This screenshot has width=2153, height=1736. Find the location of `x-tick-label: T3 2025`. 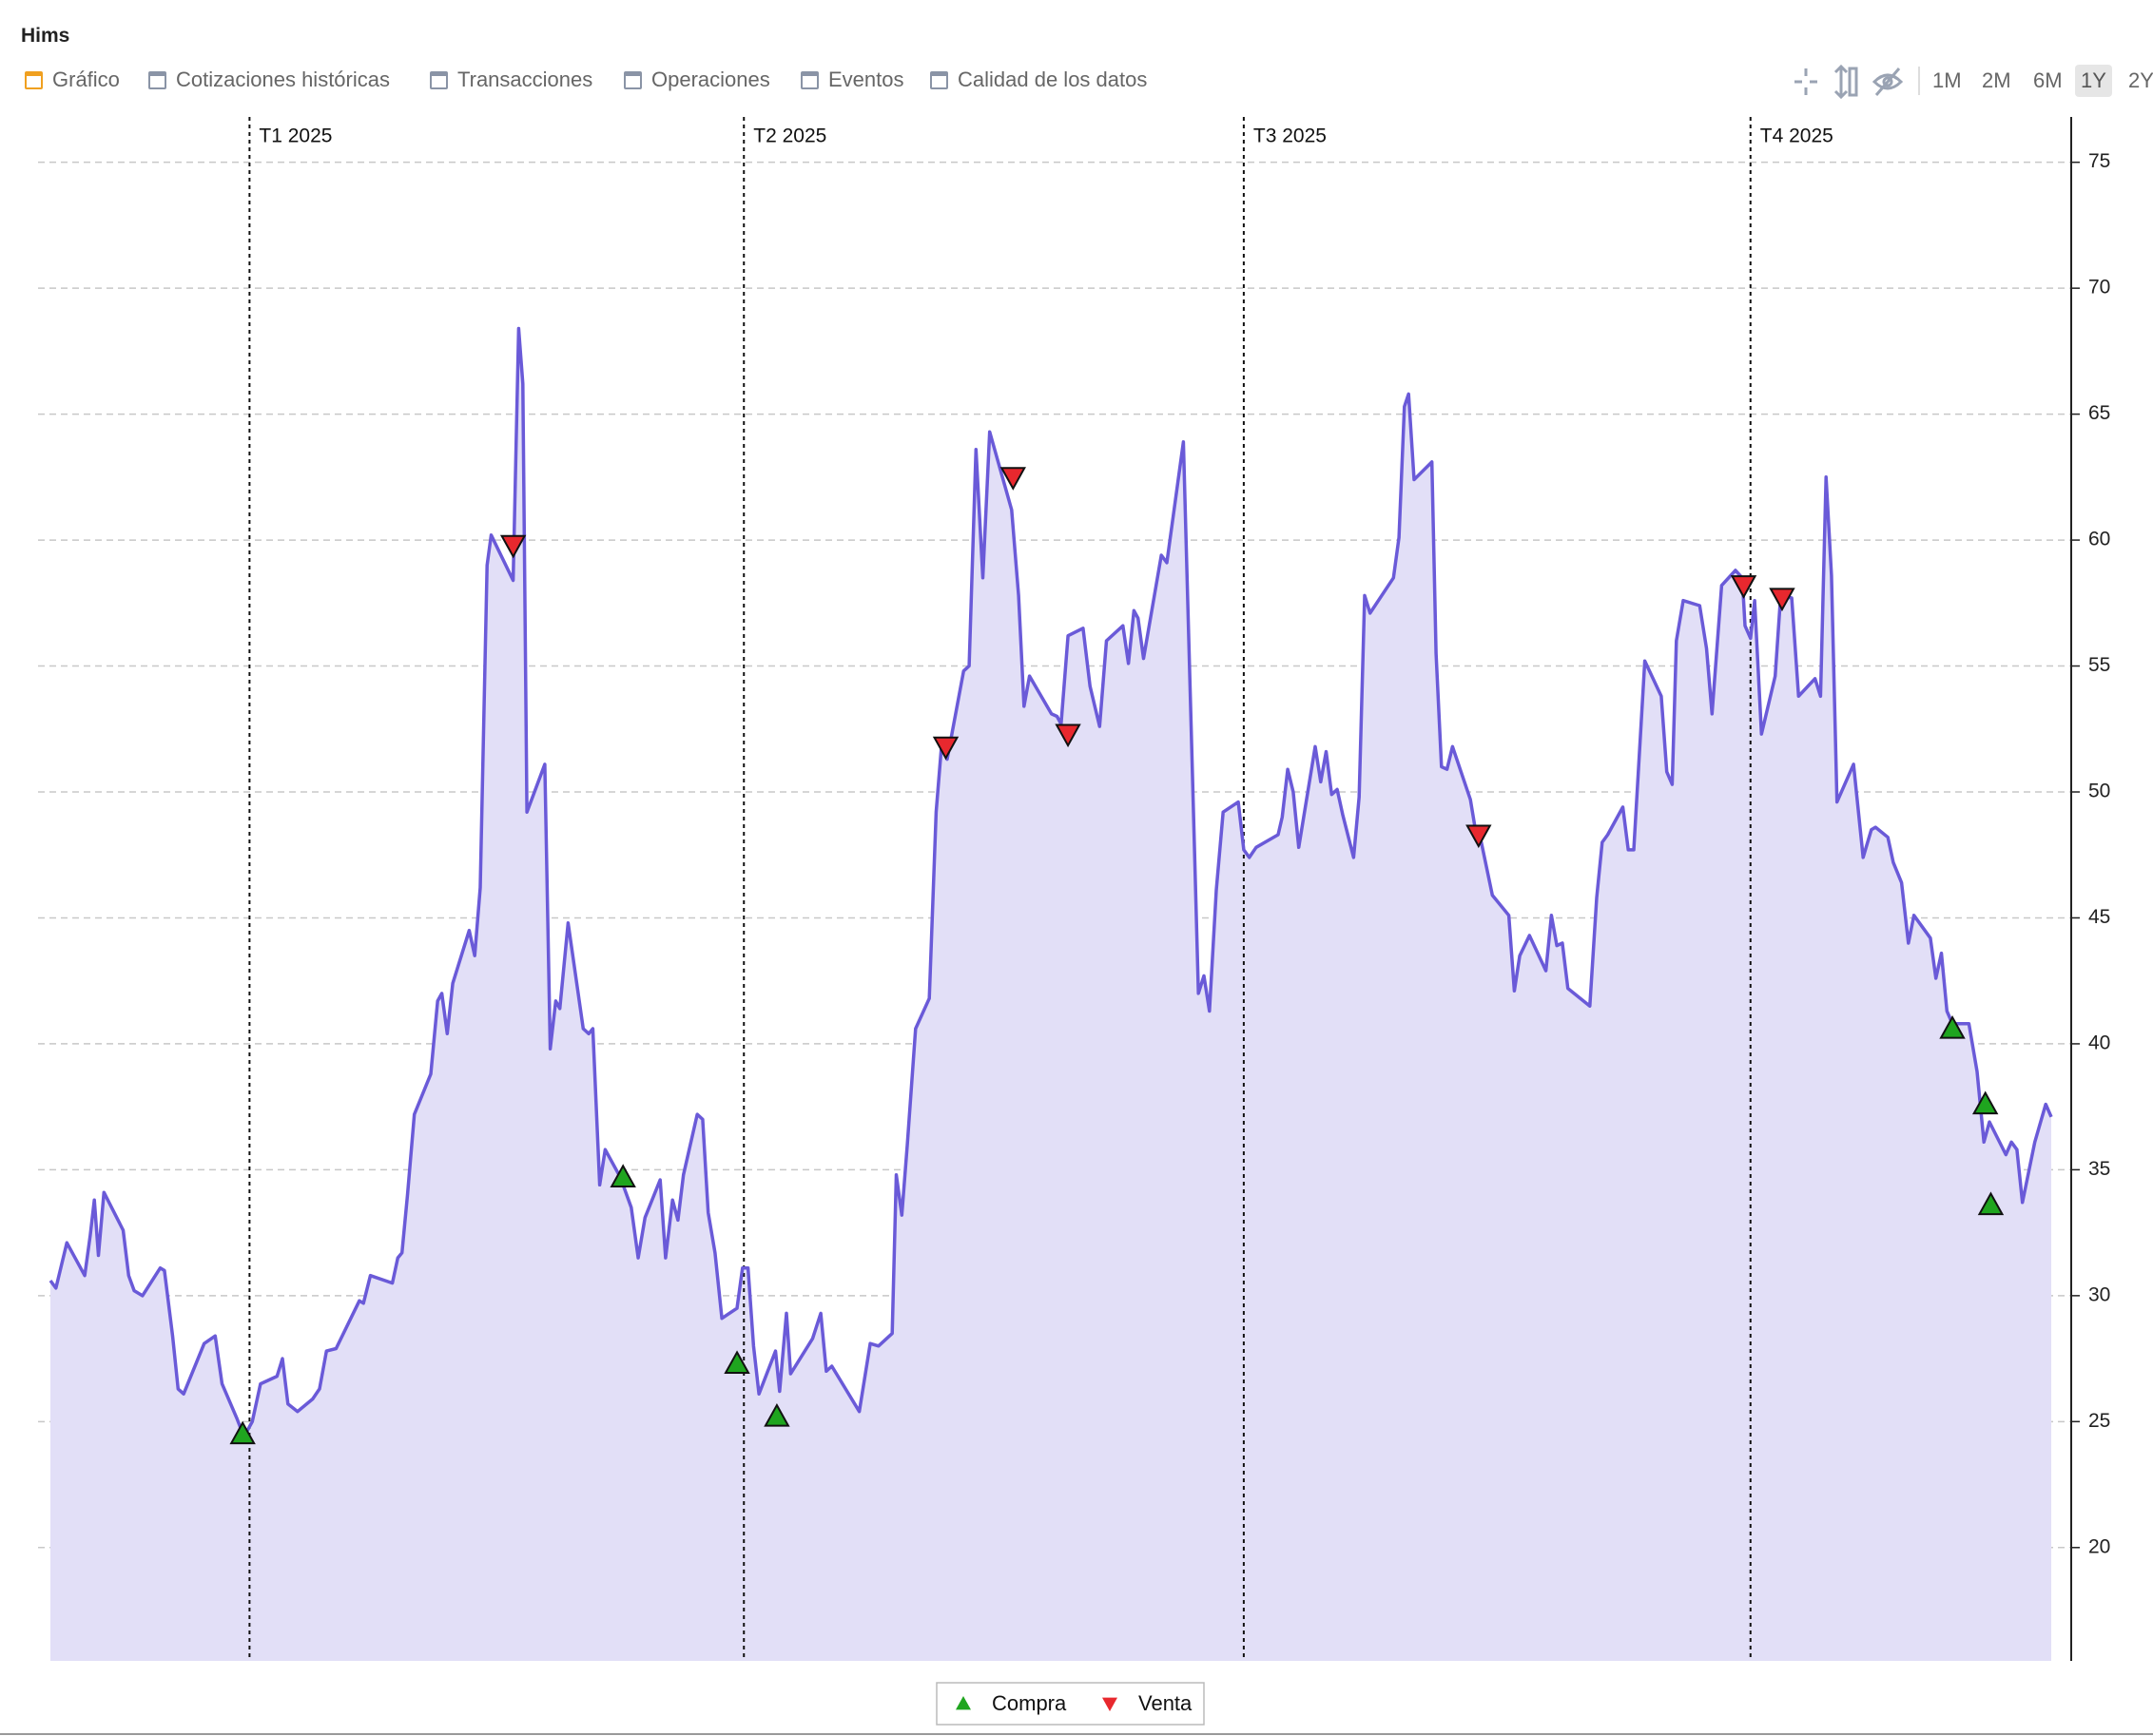

x-tick-label: T3 2025 is located at coordinates (1290, 136).